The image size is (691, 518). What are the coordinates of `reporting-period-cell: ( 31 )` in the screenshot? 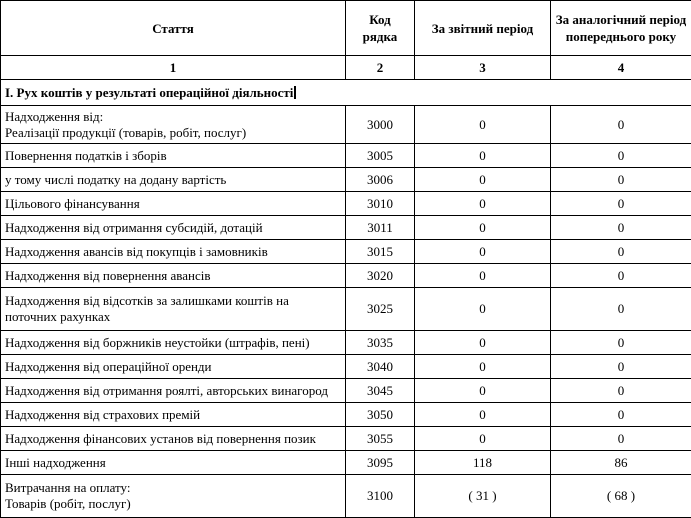 It's located at (483, 496).